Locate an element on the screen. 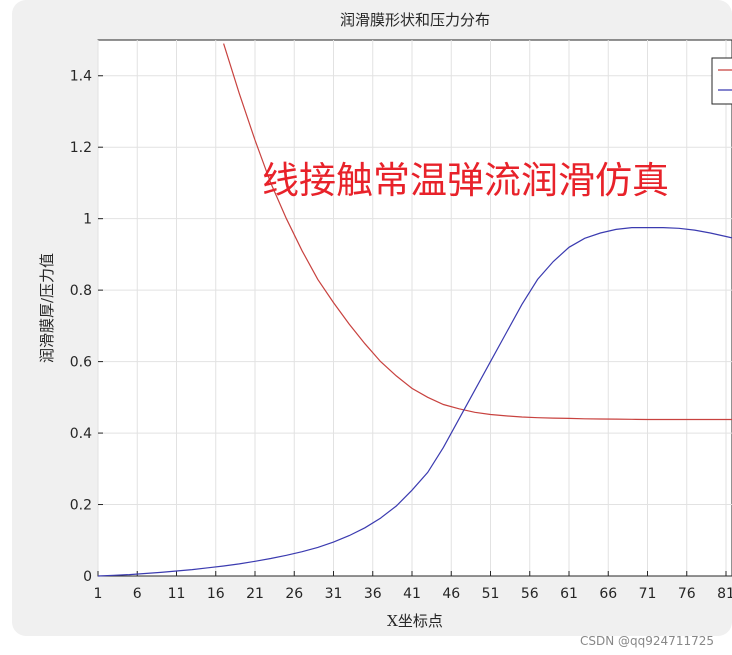 This screenshot has width=732, height=655. x-tick-label: 16 is located at coordinates (216, 594).